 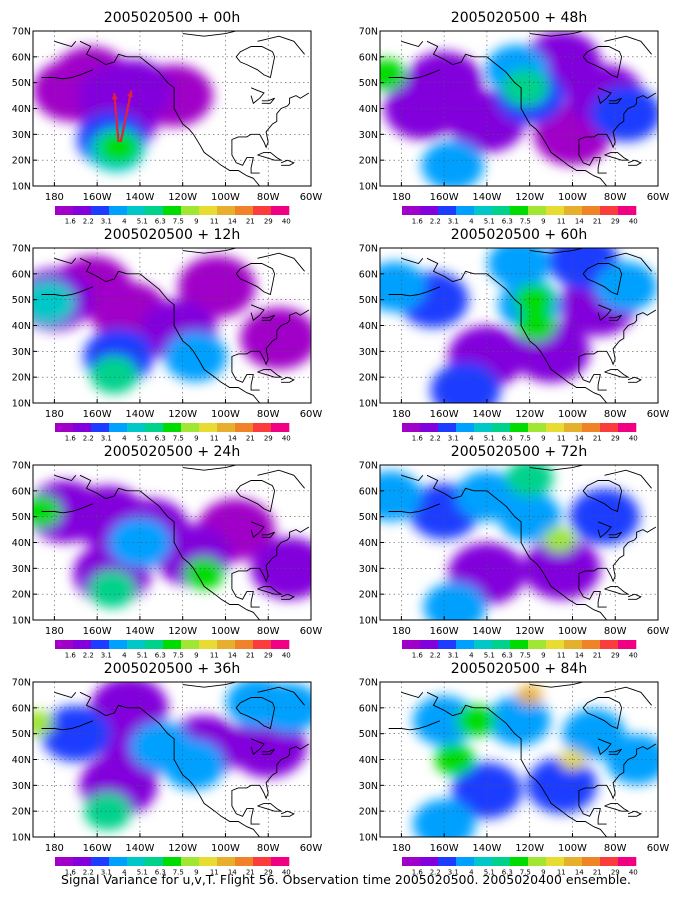 What do you see at coordinates (489, 873) in the screenshot?
I see `colorbar-label: 5.1` at bounding box center [489, 873].